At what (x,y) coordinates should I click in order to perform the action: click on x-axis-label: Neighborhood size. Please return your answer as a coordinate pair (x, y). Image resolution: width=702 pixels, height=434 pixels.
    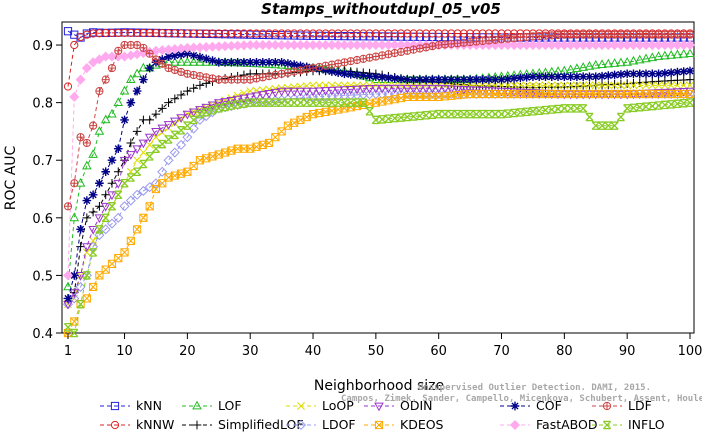
    Looking at the image, I should click on (379, 386).